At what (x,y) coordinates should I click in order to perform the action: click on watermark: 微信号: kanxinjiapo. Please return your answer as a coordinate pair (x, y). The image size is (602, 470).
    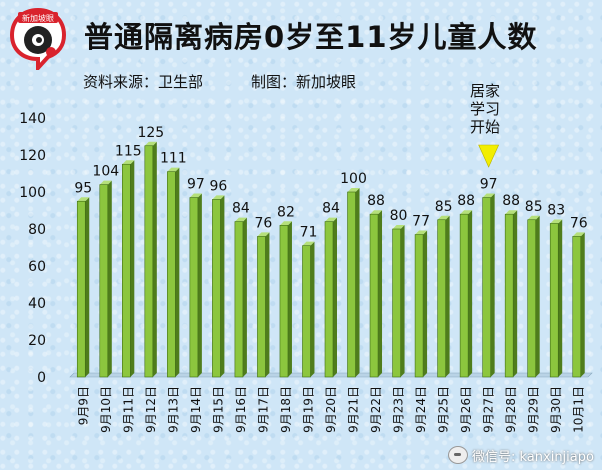
    Looking at the image, I should click on (523, 455).